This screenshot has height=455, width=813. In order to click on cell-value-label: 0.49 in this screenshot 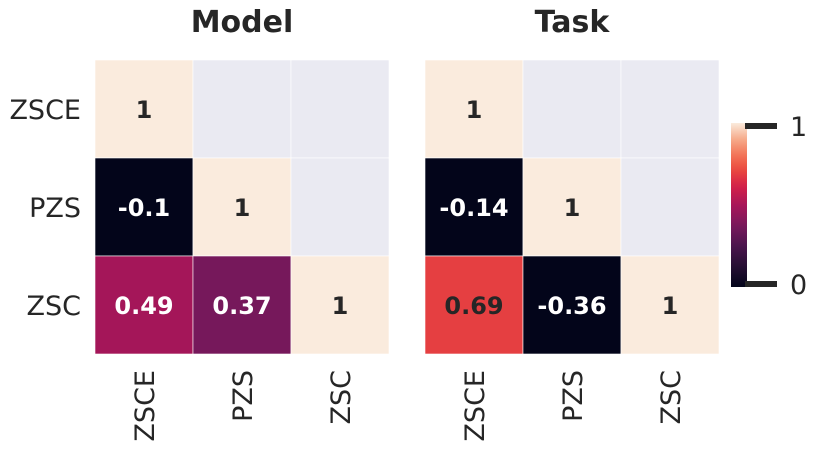, I will do `click(143, 306)`.